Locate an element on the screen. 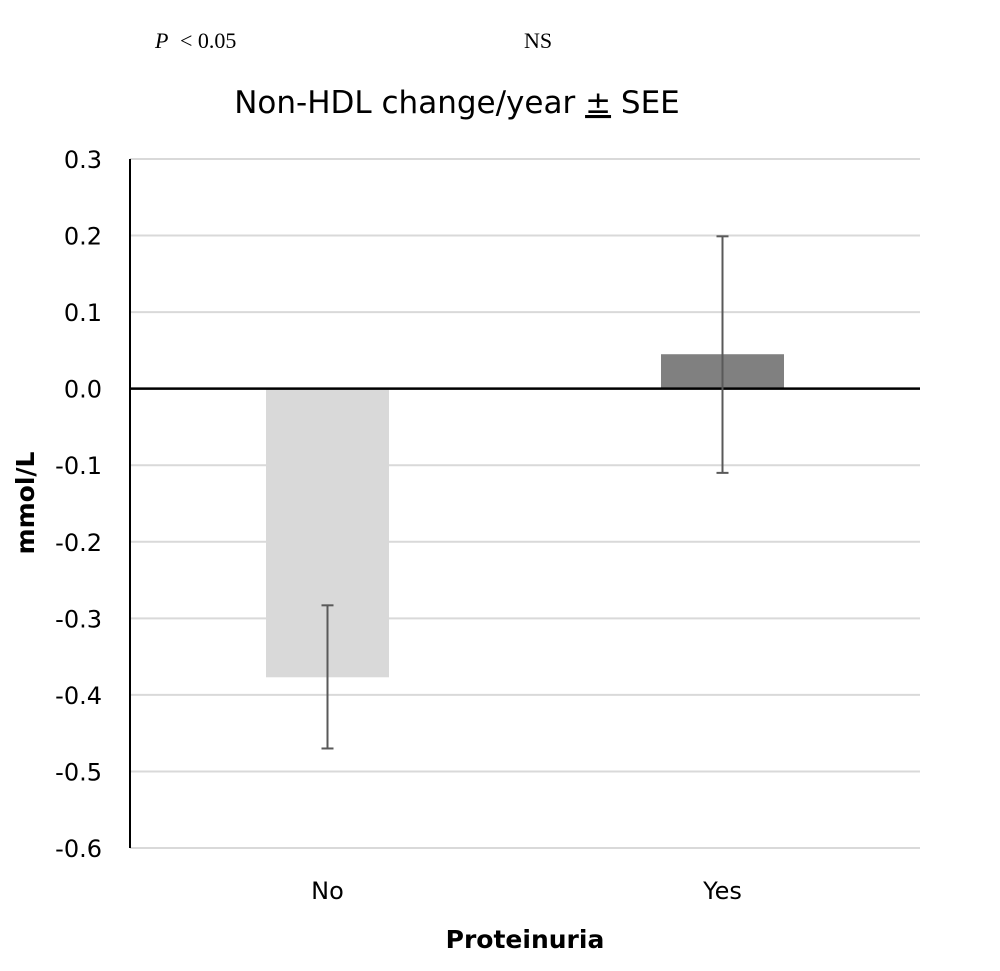  x-tick-label: No is located at coordinates (327, 891).